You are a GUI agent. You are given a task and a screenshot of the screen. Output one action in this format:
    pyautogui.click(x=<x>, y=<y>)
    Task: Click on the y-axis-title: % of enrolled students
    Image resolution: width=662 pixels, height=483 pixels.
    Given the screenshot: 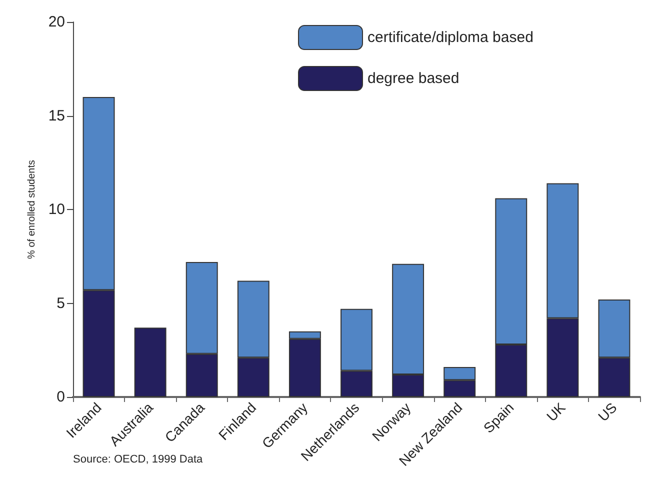 What is the action you would take?
    pyautogui.click(x=32, y=209)
    